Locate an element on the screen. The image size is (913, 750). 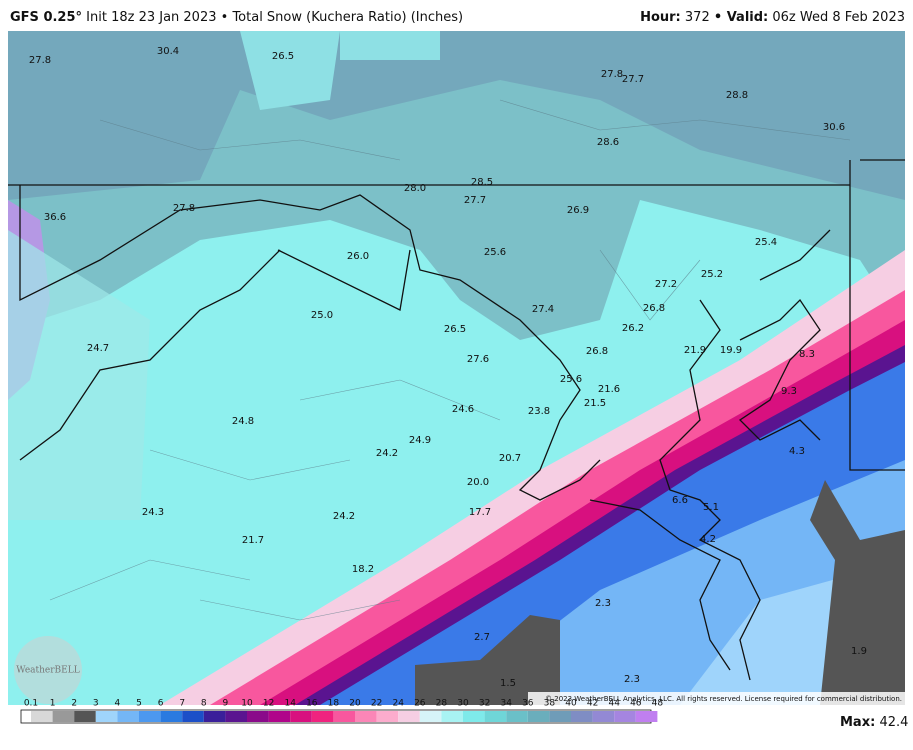
snow-total: 6.6 is located at coordinates (680, 500).